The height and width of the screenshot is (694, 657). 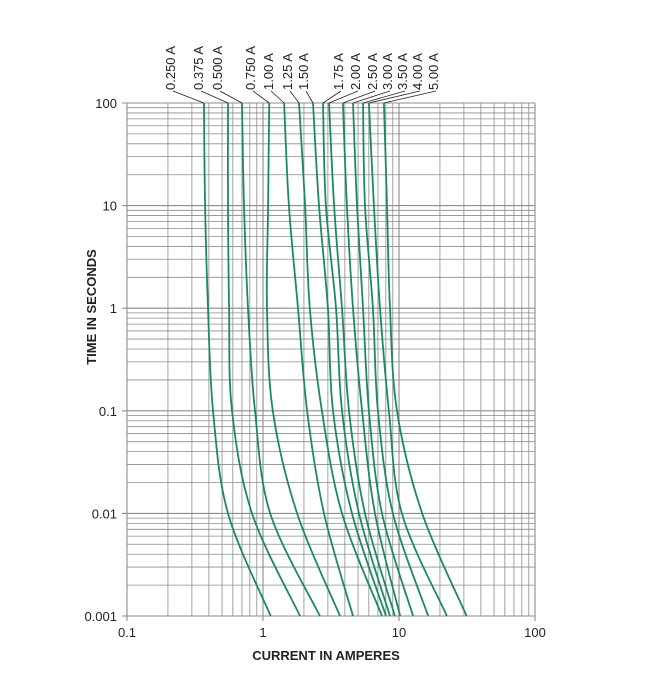 What do you see at coordinates (170, 68) in the screenshot?
I see `curve-label: 0.250 A` at bounding box center [170, 68].